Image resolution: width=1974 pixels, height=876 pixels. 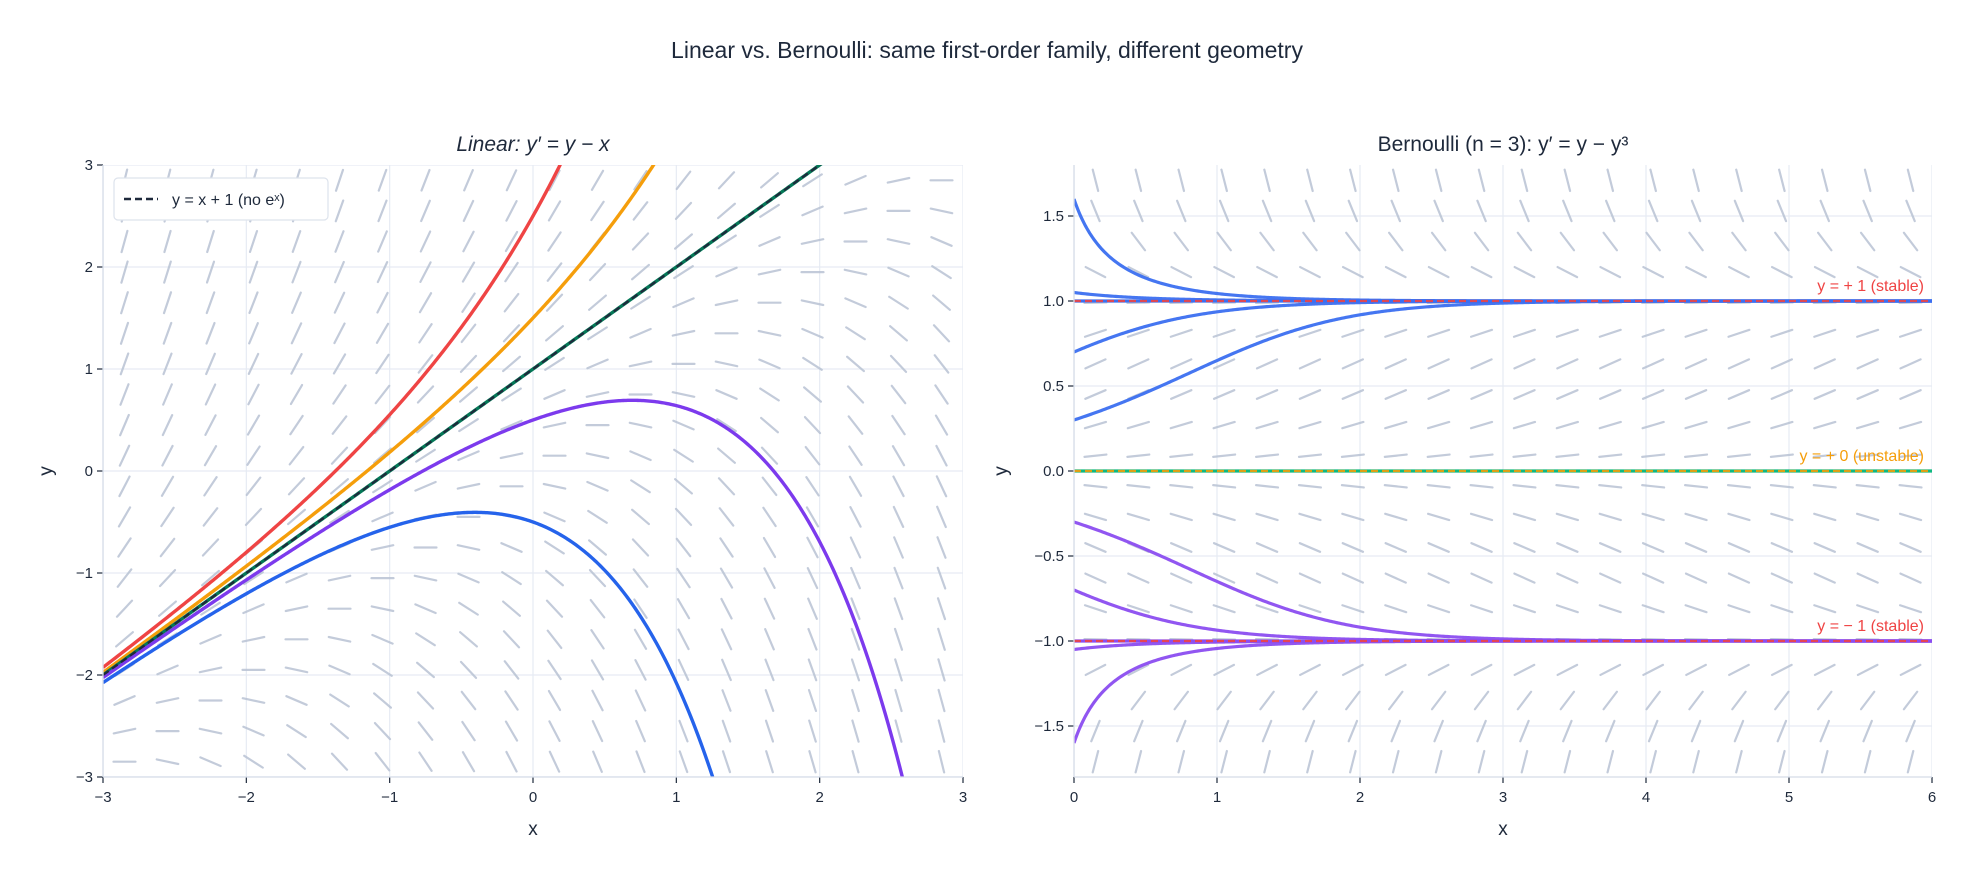 I want to click on legend-box, so click(x=221, y=199).